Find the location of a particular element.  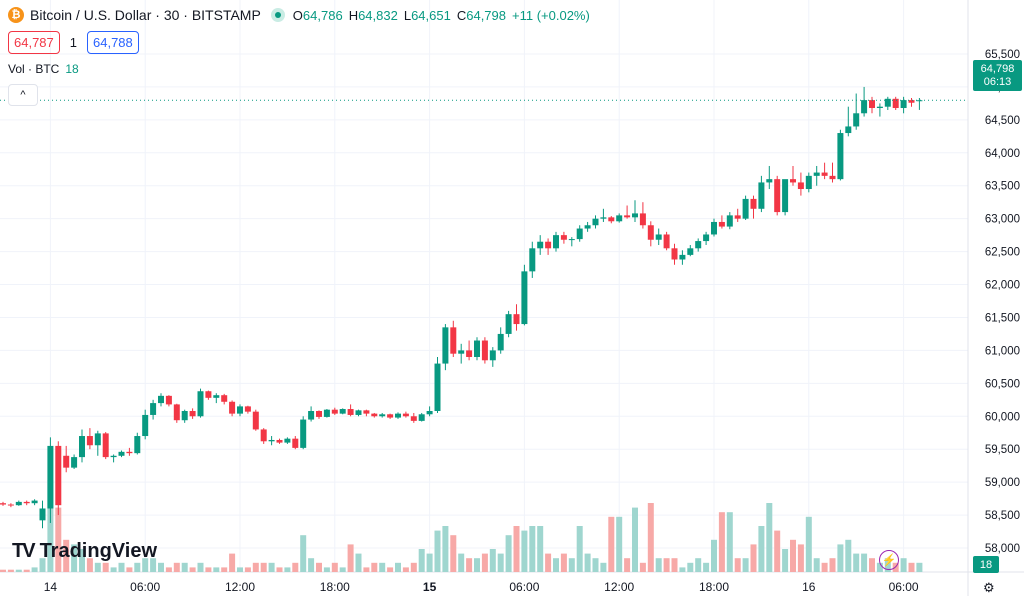

tradingview-logo: TV TradingView is located at coordinates (84, 551).